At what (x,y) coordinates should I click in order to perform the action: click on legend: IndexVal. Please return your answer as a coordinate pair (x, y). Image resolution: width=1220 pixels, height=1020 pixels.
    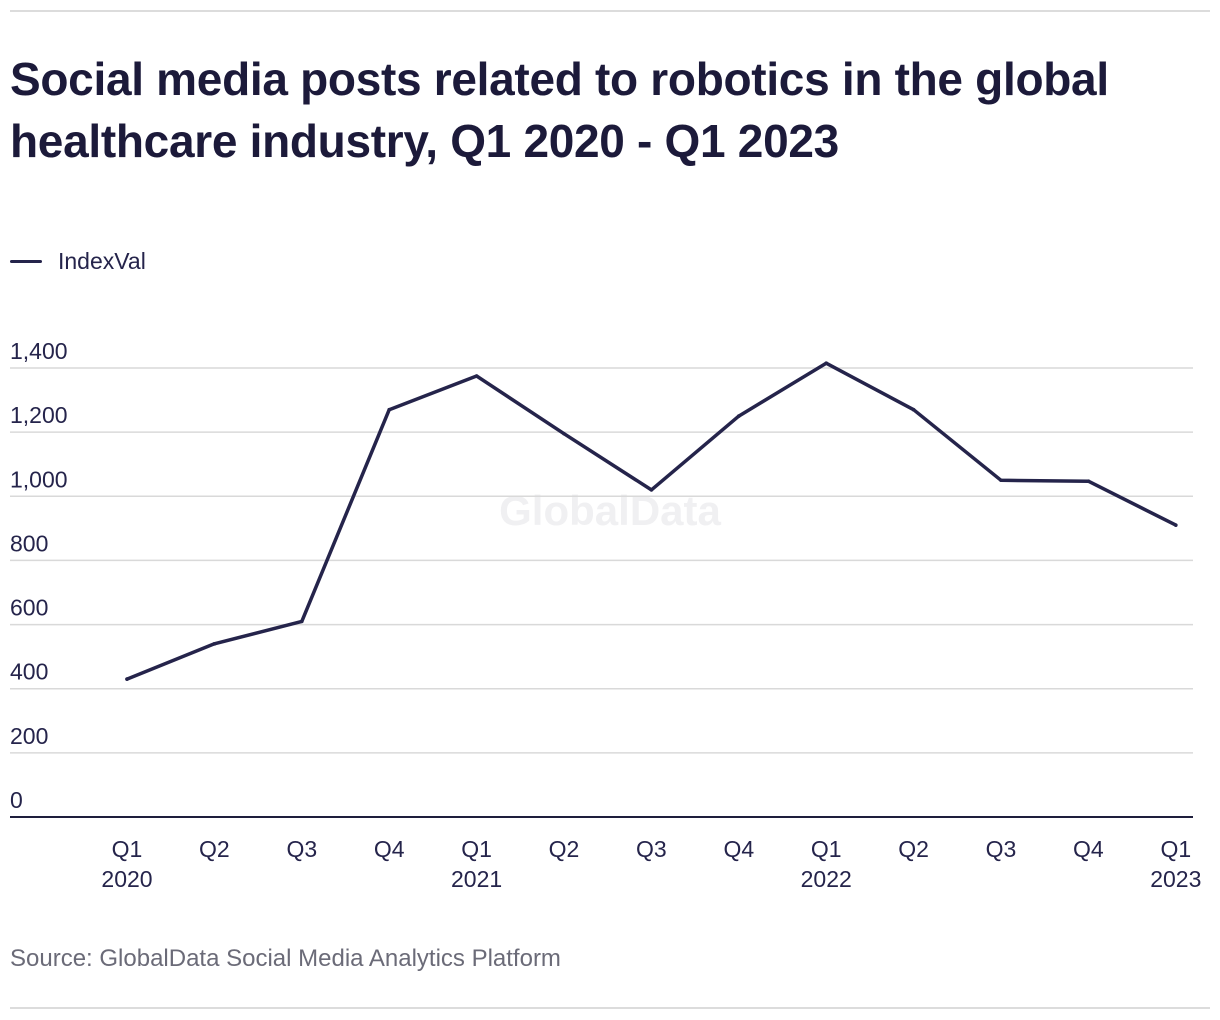
    Looking at the image, I should click on (78, 261).